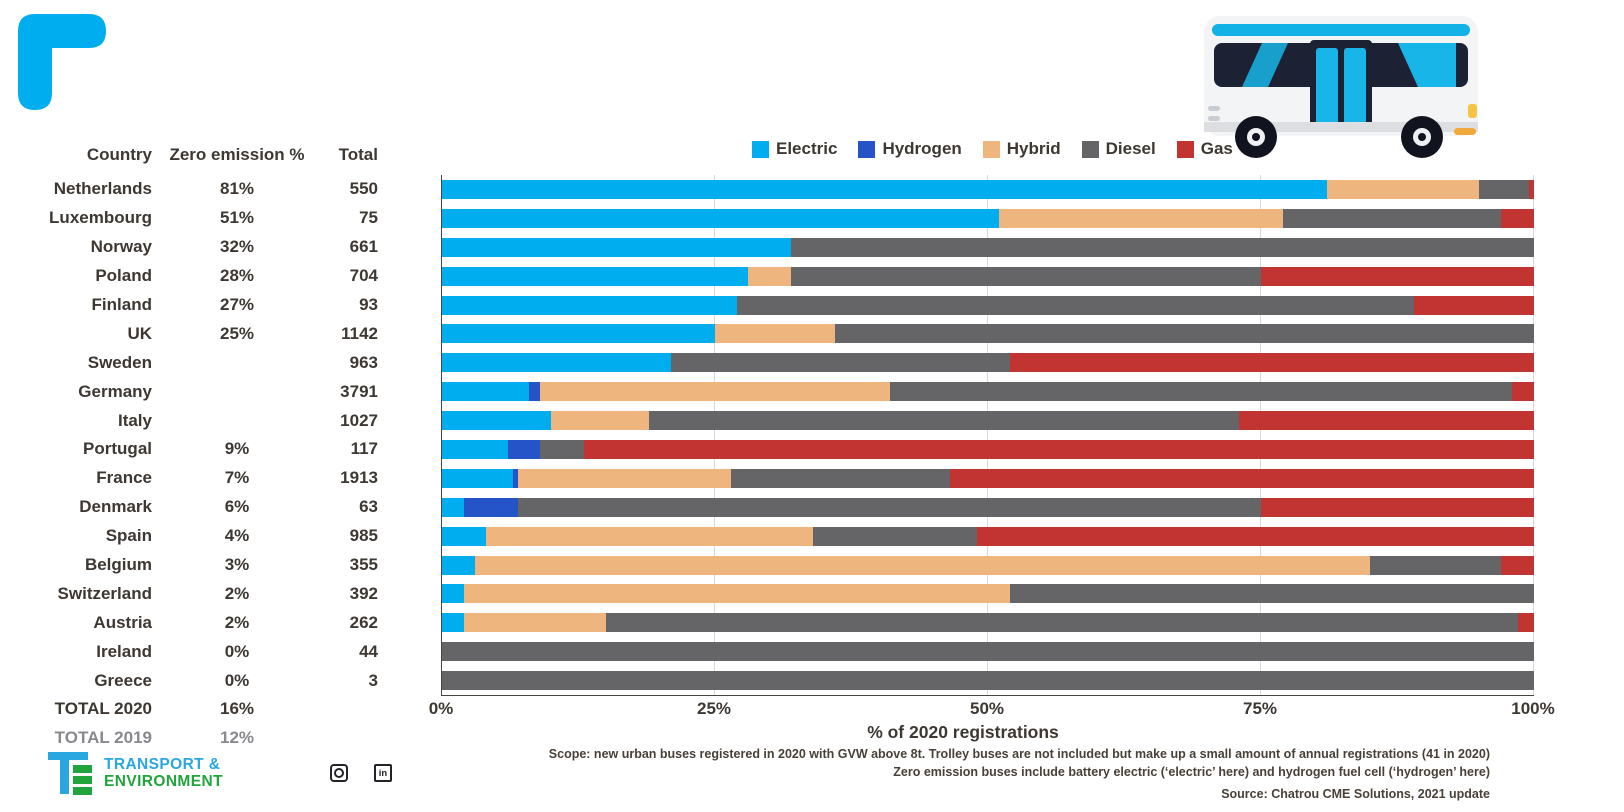 The height and width of the screenshot is (812, 1624). Describe the element at coordinates (200, 593) in the screenshot. I see `table-row: Switzerland 2% 392` at that location.